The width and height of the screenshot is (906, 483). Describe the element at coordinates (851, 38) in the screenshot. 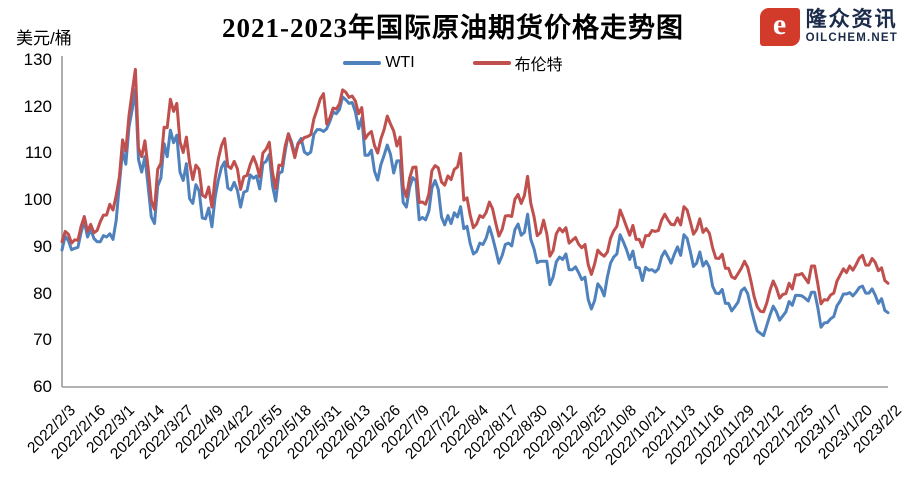

I see `logo-site: OILCHEM.NET` at that location.